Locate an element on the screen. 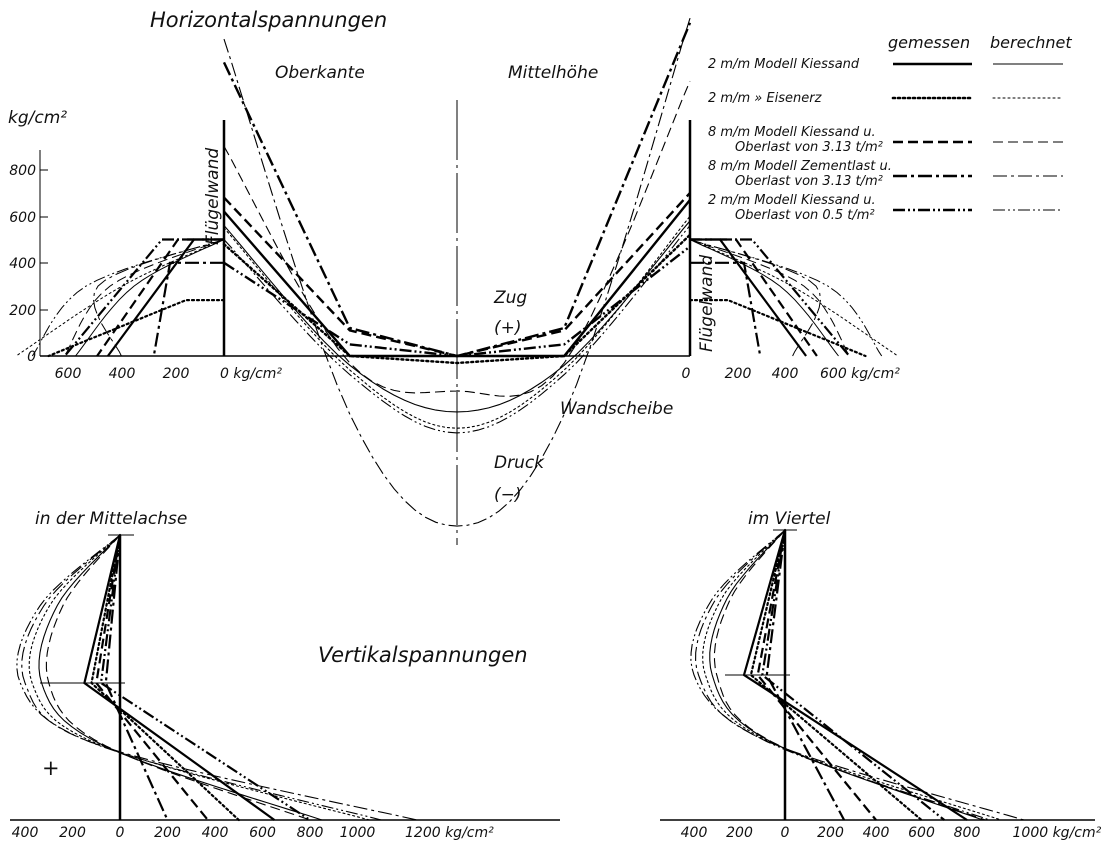 This screenshot has height=850, width=1105. vertical-quarter-series-group is located at coordinates (857, 675).